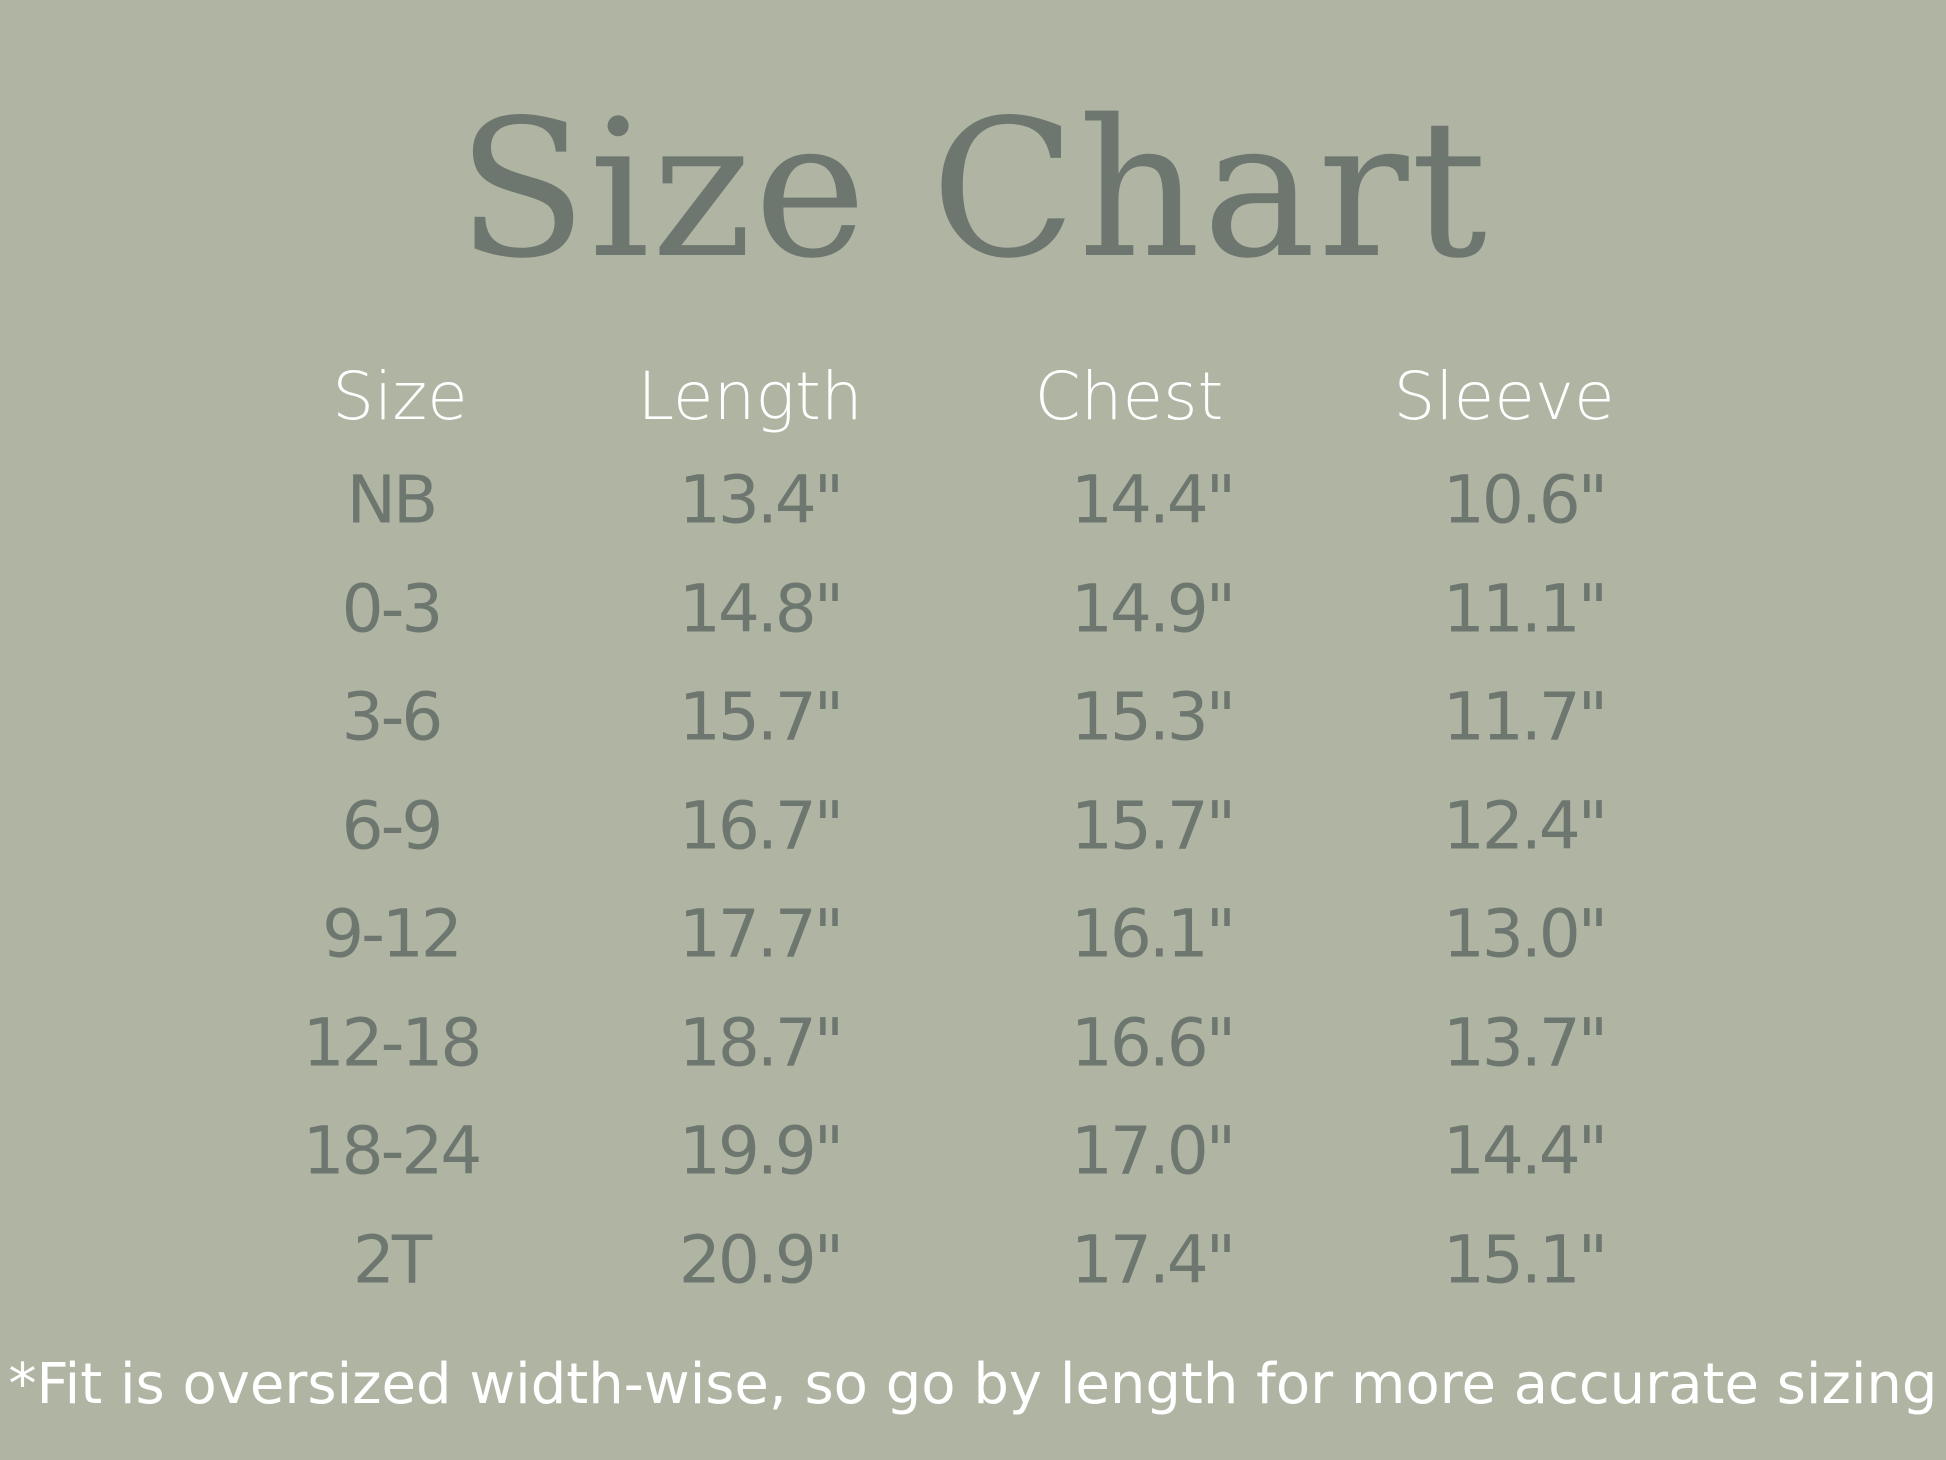 The height and width of the screenshot is (1460, 1946). What do you see at coordinates (400, 396) in the screenshot?
I see `column-header-size: Size` at bounding box center [400, 396].